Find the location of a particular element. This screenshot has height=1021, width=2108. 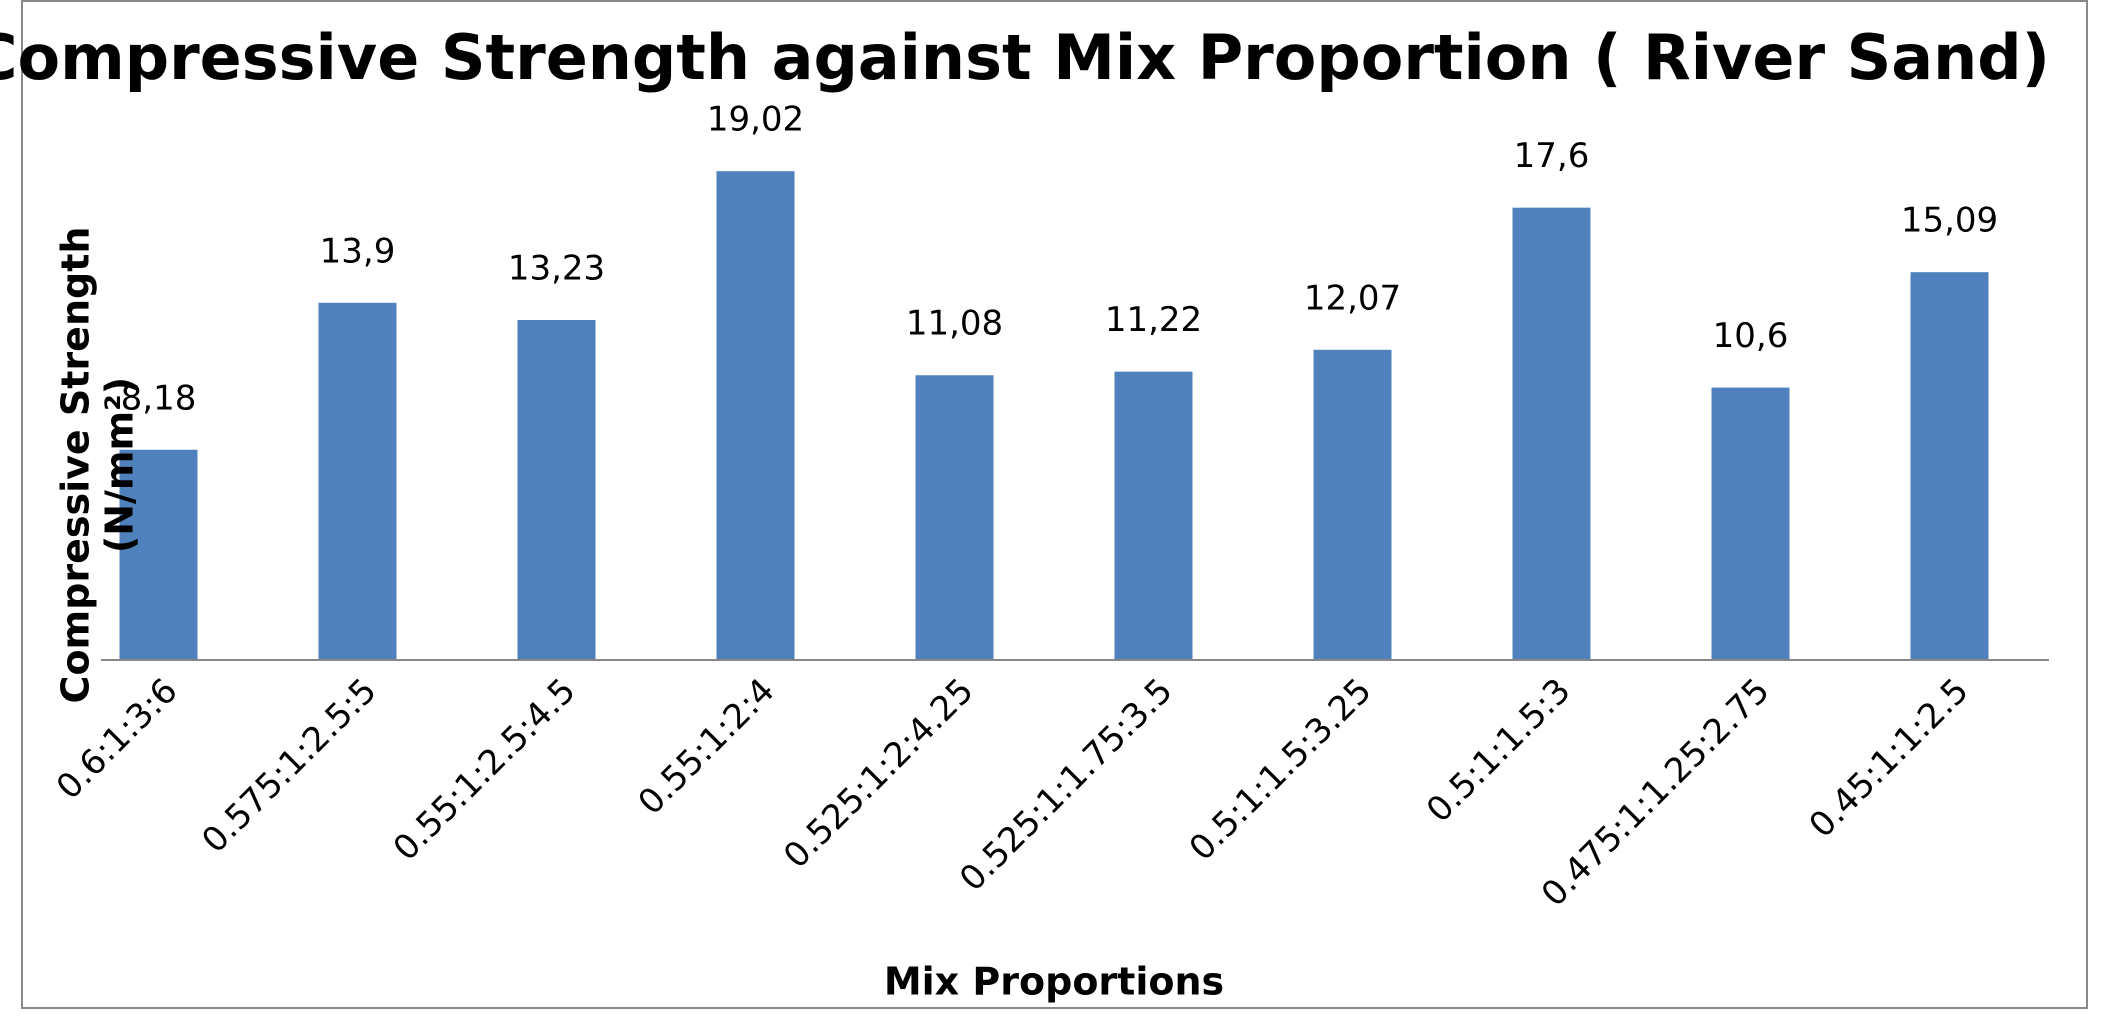

data-label: 19,02 is located at coordinates (755, 120).